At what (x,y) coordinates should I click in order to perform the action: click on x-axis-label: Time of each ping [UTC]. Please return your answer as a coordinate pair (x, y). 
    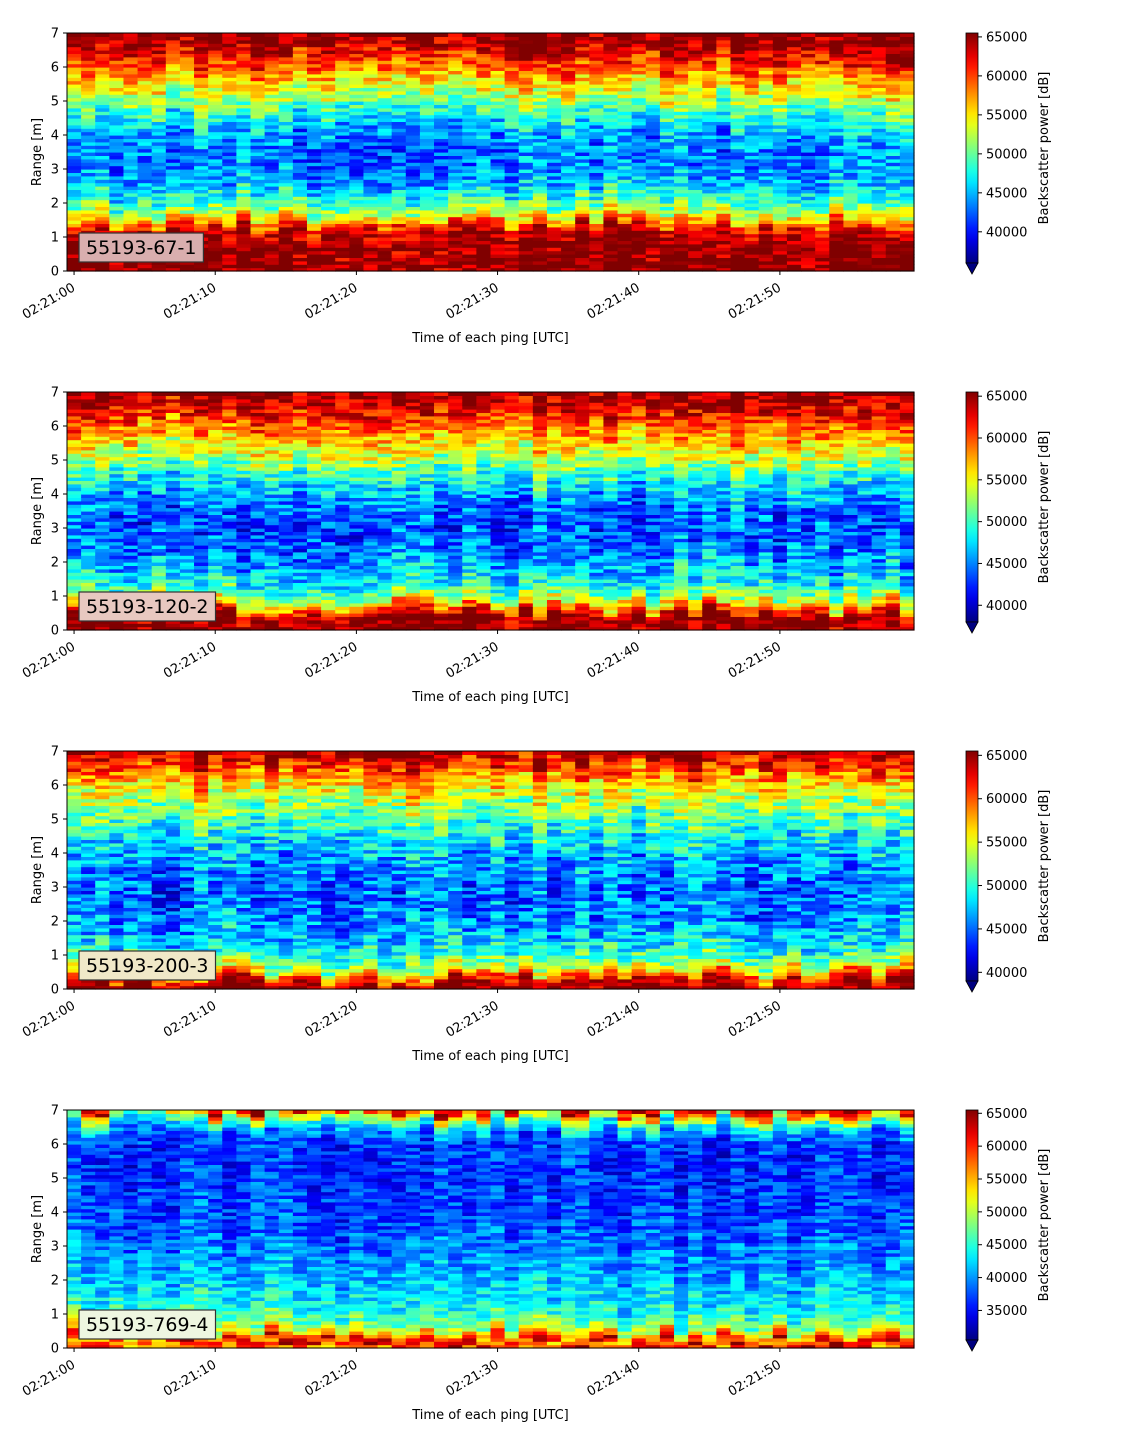
    Looking at the image, I should click on (490, 338).